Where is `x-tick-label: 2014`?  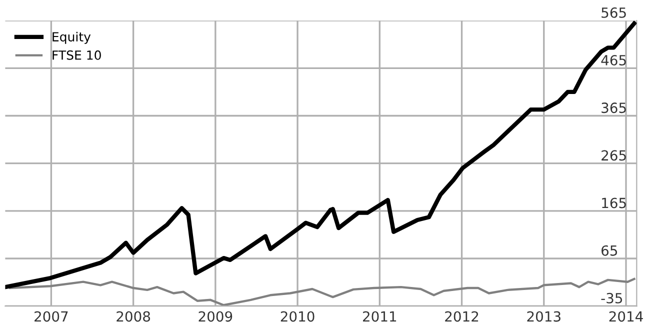 x-tick-label: 2014 is located at coordinates (626, 316).